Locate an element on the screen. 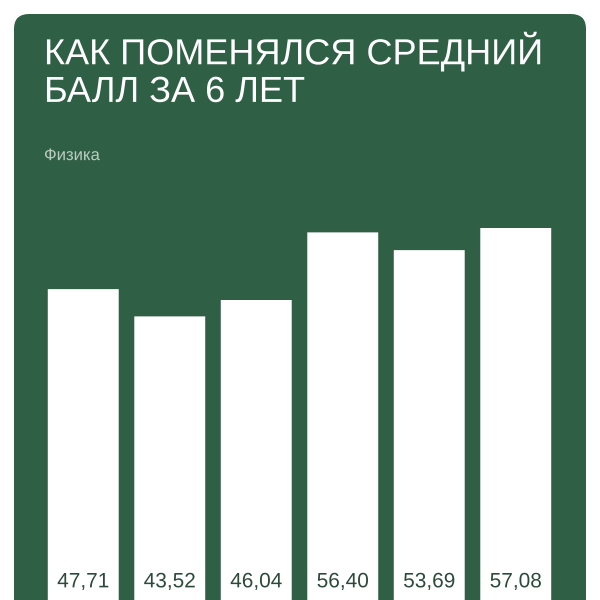  data-label: 47,71 is located at coordinates (83, 581).